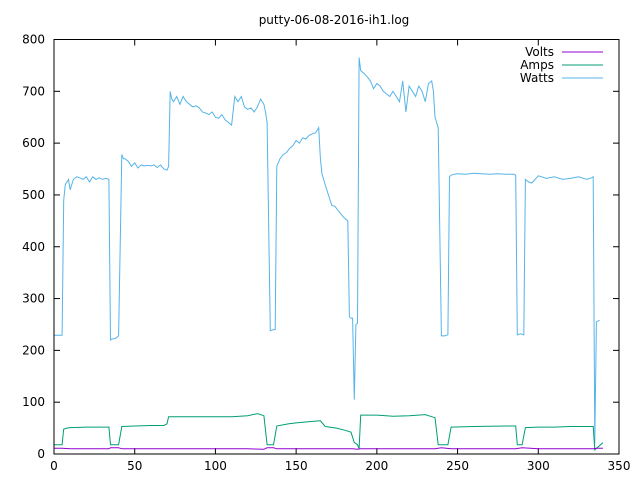  Describe the element at coordinates (537, 65) in the screenshot. I see `legend-label-amps: Amps` at that location.